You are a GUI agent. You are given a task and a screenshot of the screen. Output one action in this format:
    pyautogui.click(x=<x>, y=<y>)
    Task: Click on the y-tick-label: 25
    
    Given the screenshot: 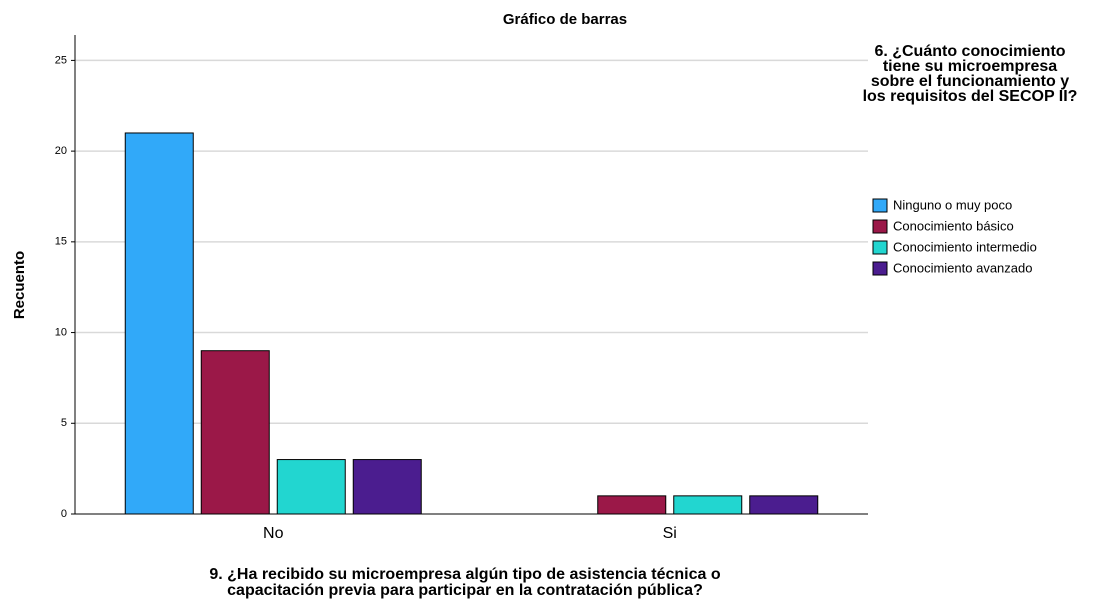 What is the action you would take?
    pyautogui.click(x=61, y=60)
    